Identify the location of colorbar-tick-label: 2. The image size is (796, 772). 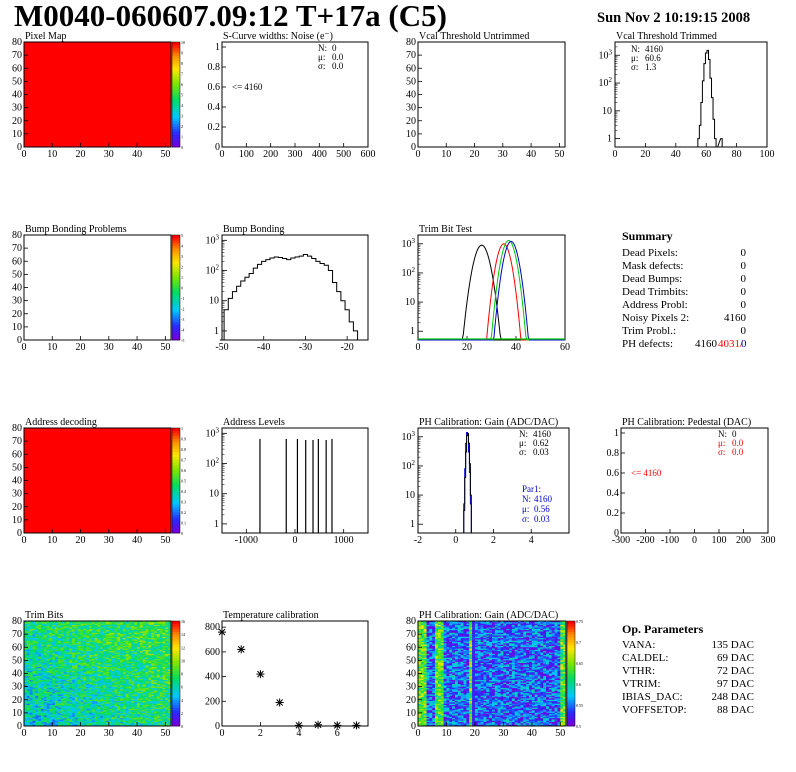
(182, 713).